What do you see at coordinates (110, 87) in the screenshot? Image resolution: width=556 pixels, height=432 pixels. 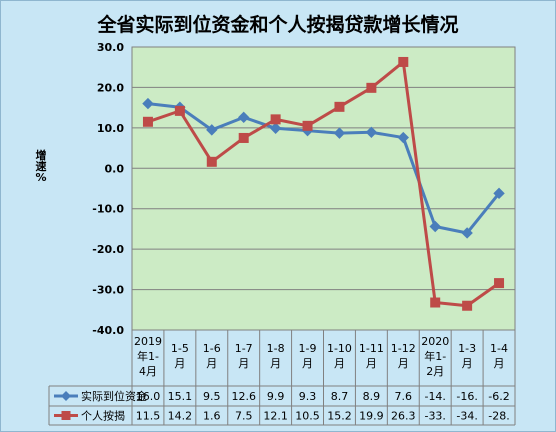 I see `y-tick-label: 20.0` at bounding box center [110, 87].